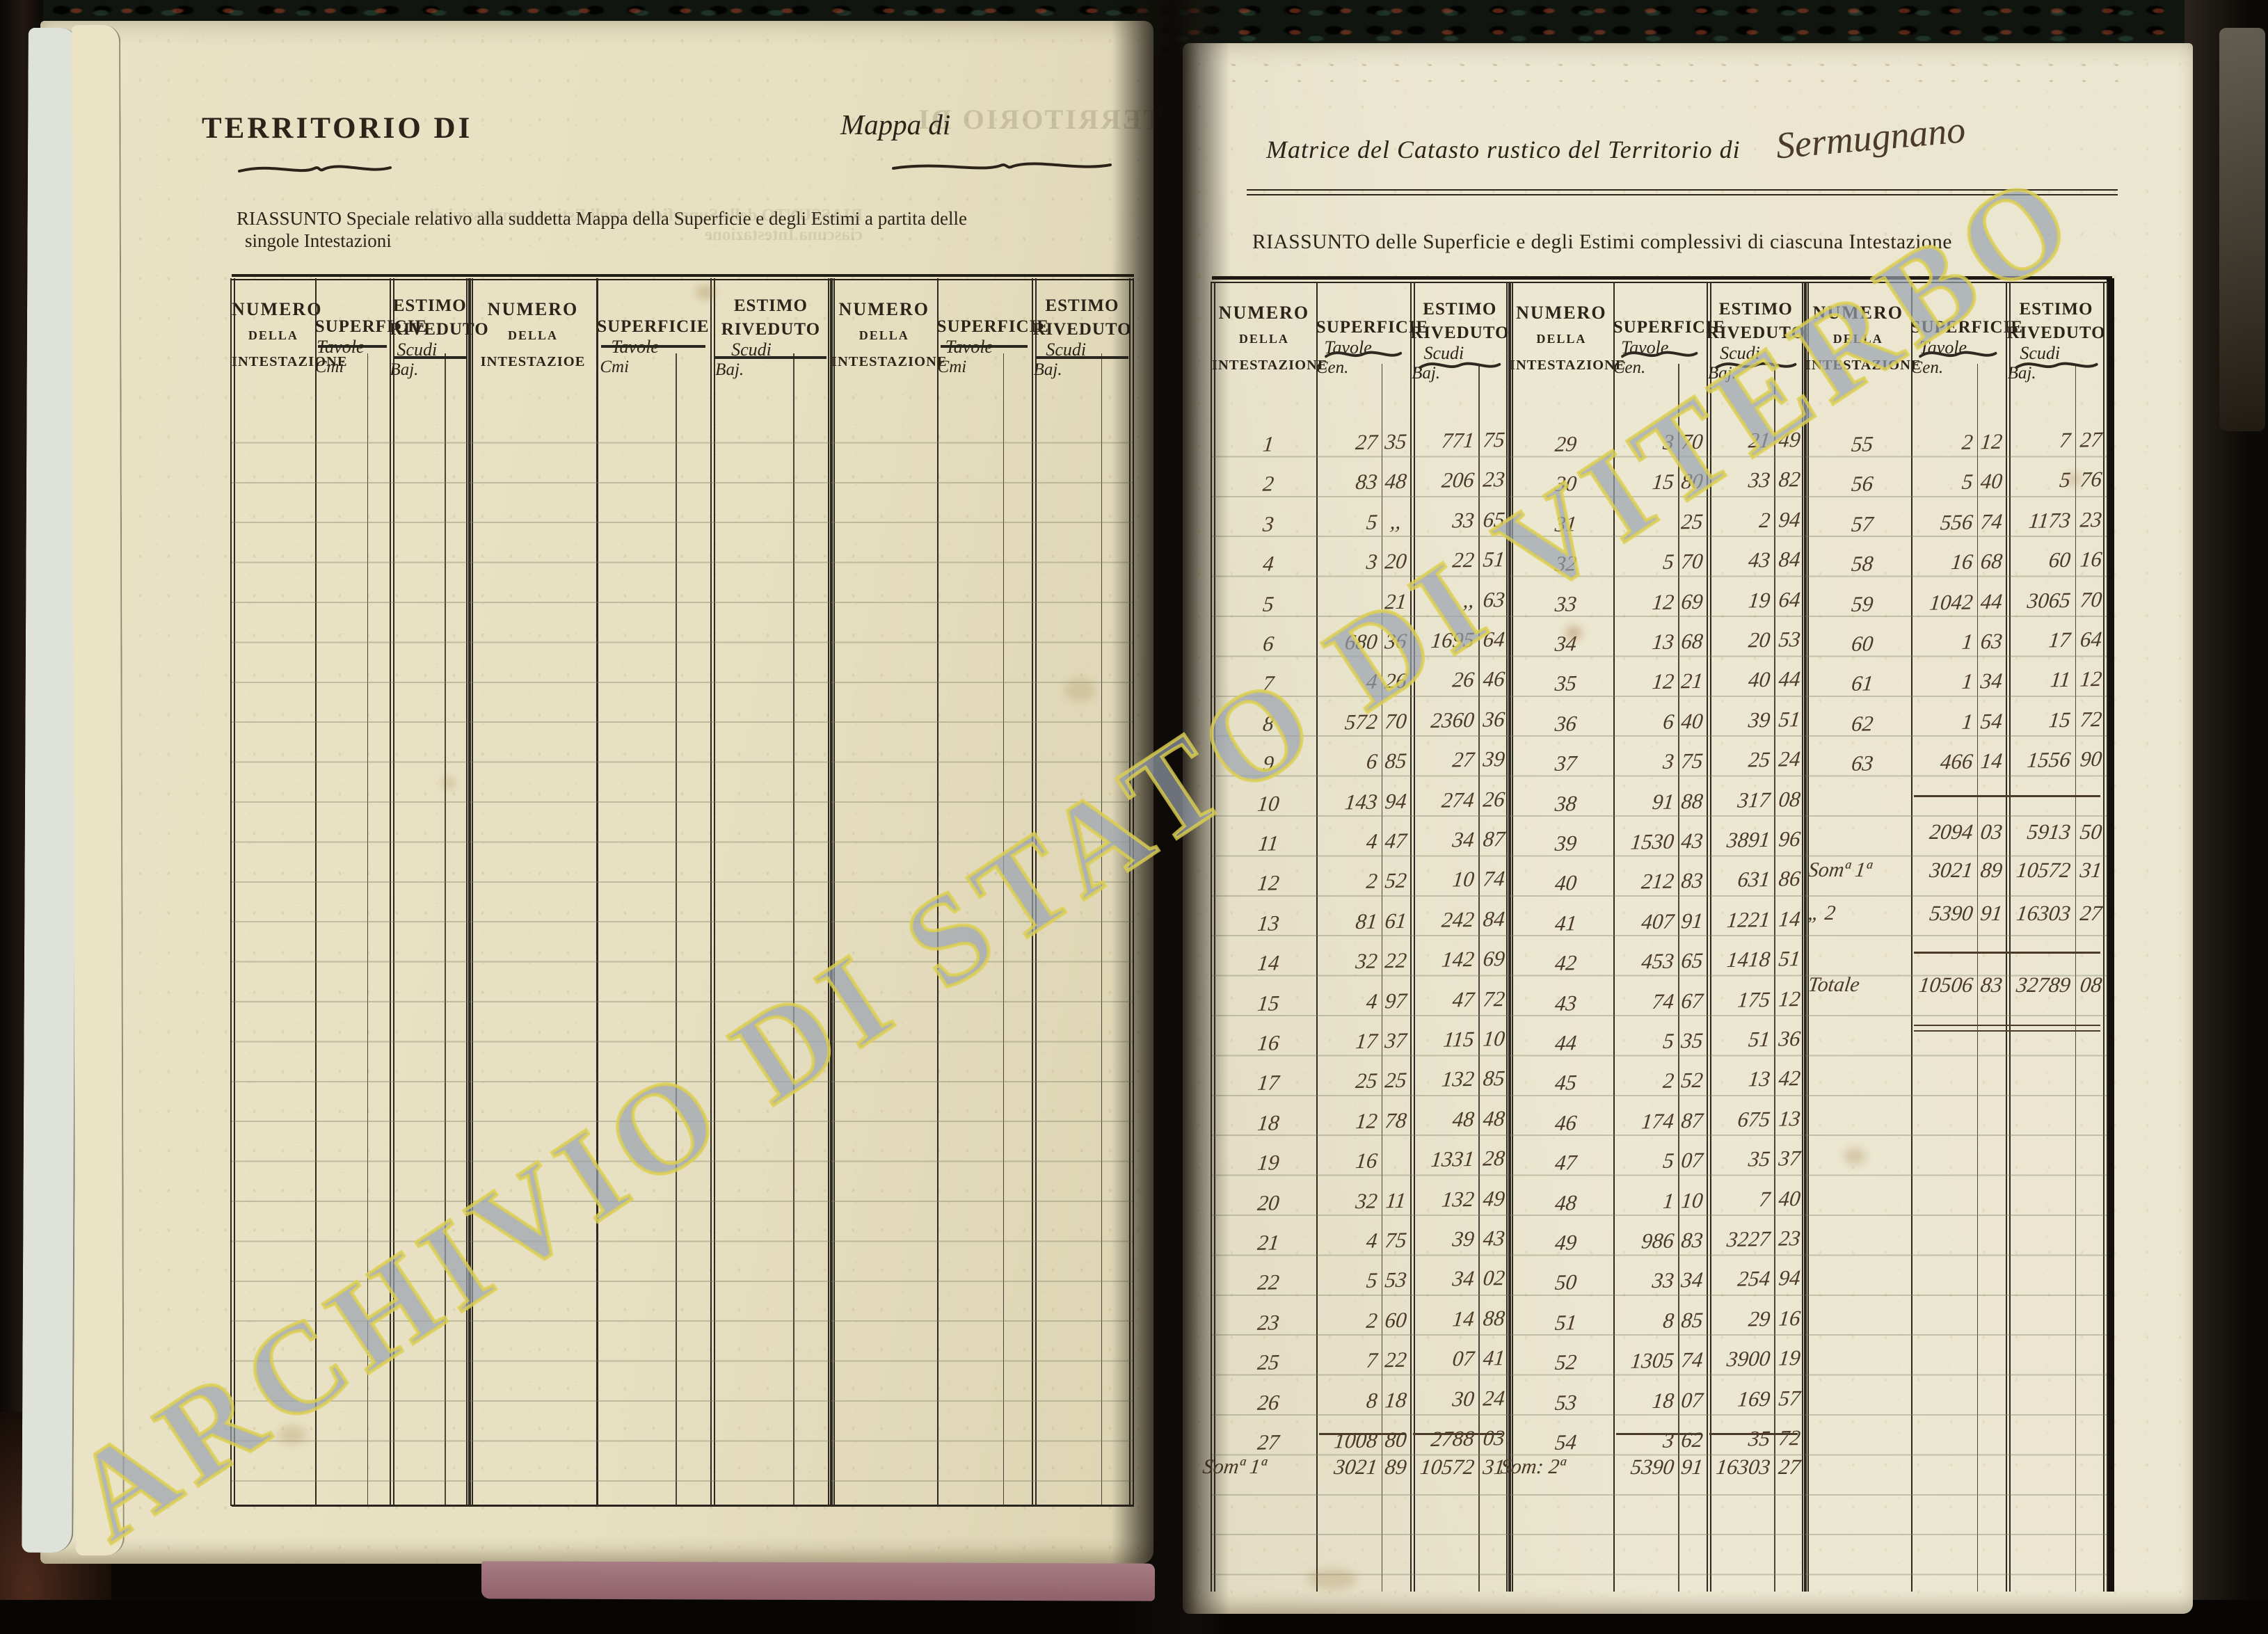  What do you see at coordinates (1494, 879) in the screenshot?
I see `cell-baj: 74` at bounding box center [1494, 879].